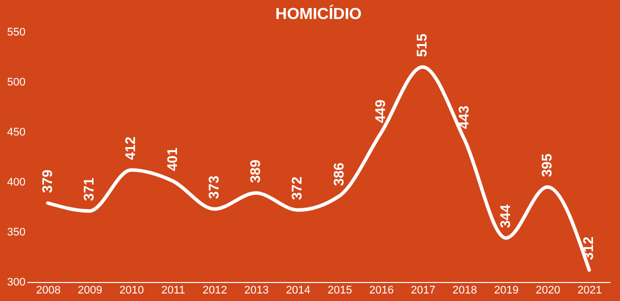 The width and height of the screenshot is (620, 301). Describe the element at coordinates (16, 82) in the screenshot. I see `y-tick-label: 500` at that location.